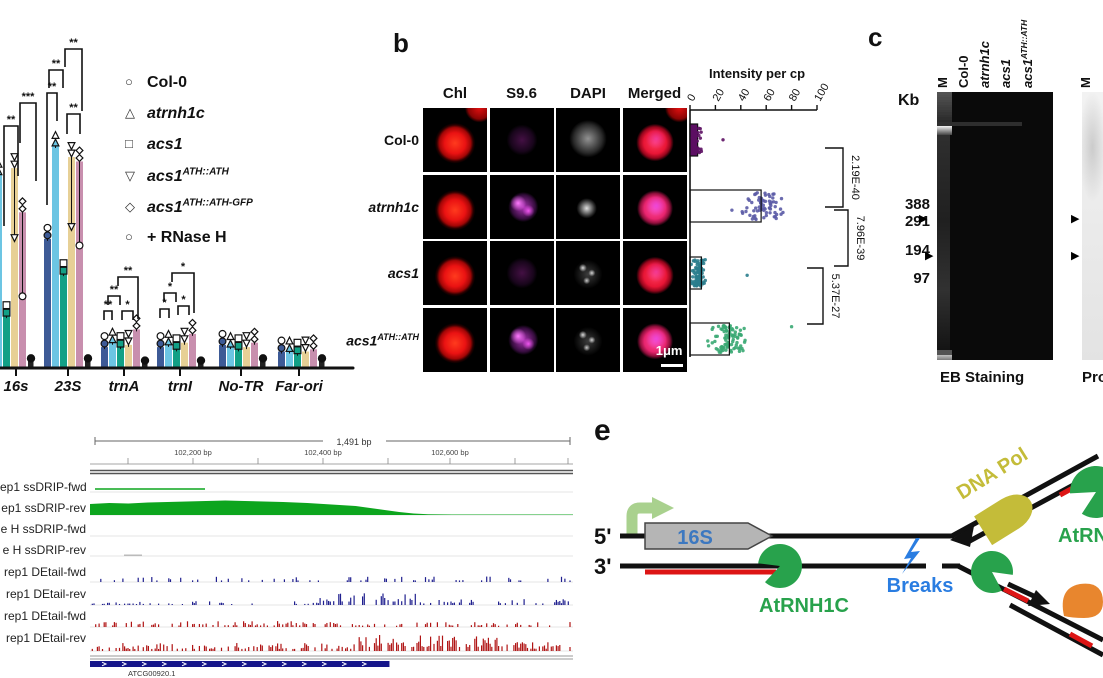 The image size is (1103, 678). I want to click on kb-marker-label: 291, so click(917, 221).